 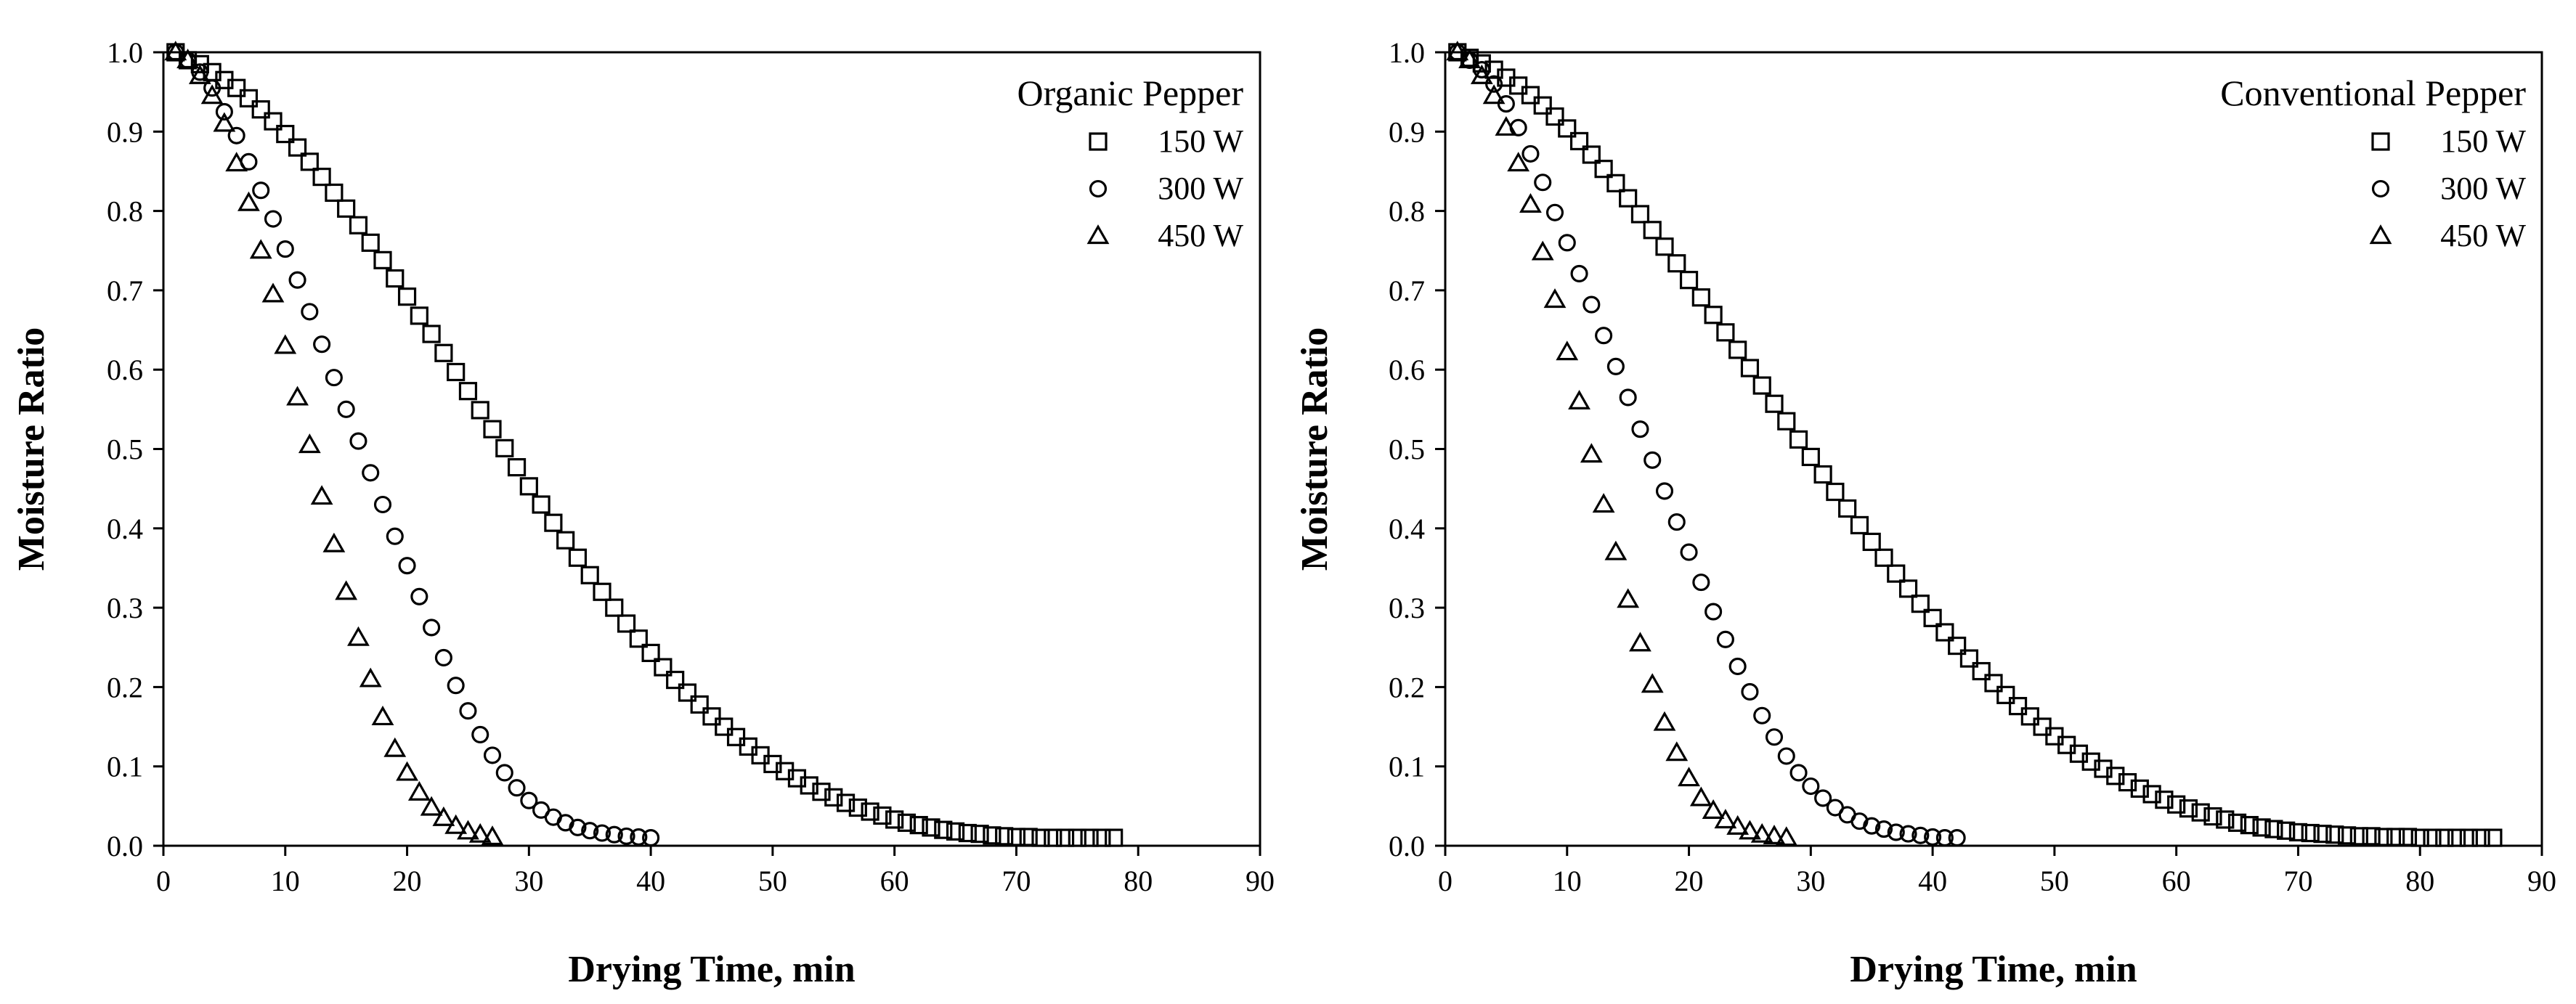 What do you see at coordinates (2483, 188) in the screenshot?
I see `legend-label: 300 W` at bounding box center [2483, 188].